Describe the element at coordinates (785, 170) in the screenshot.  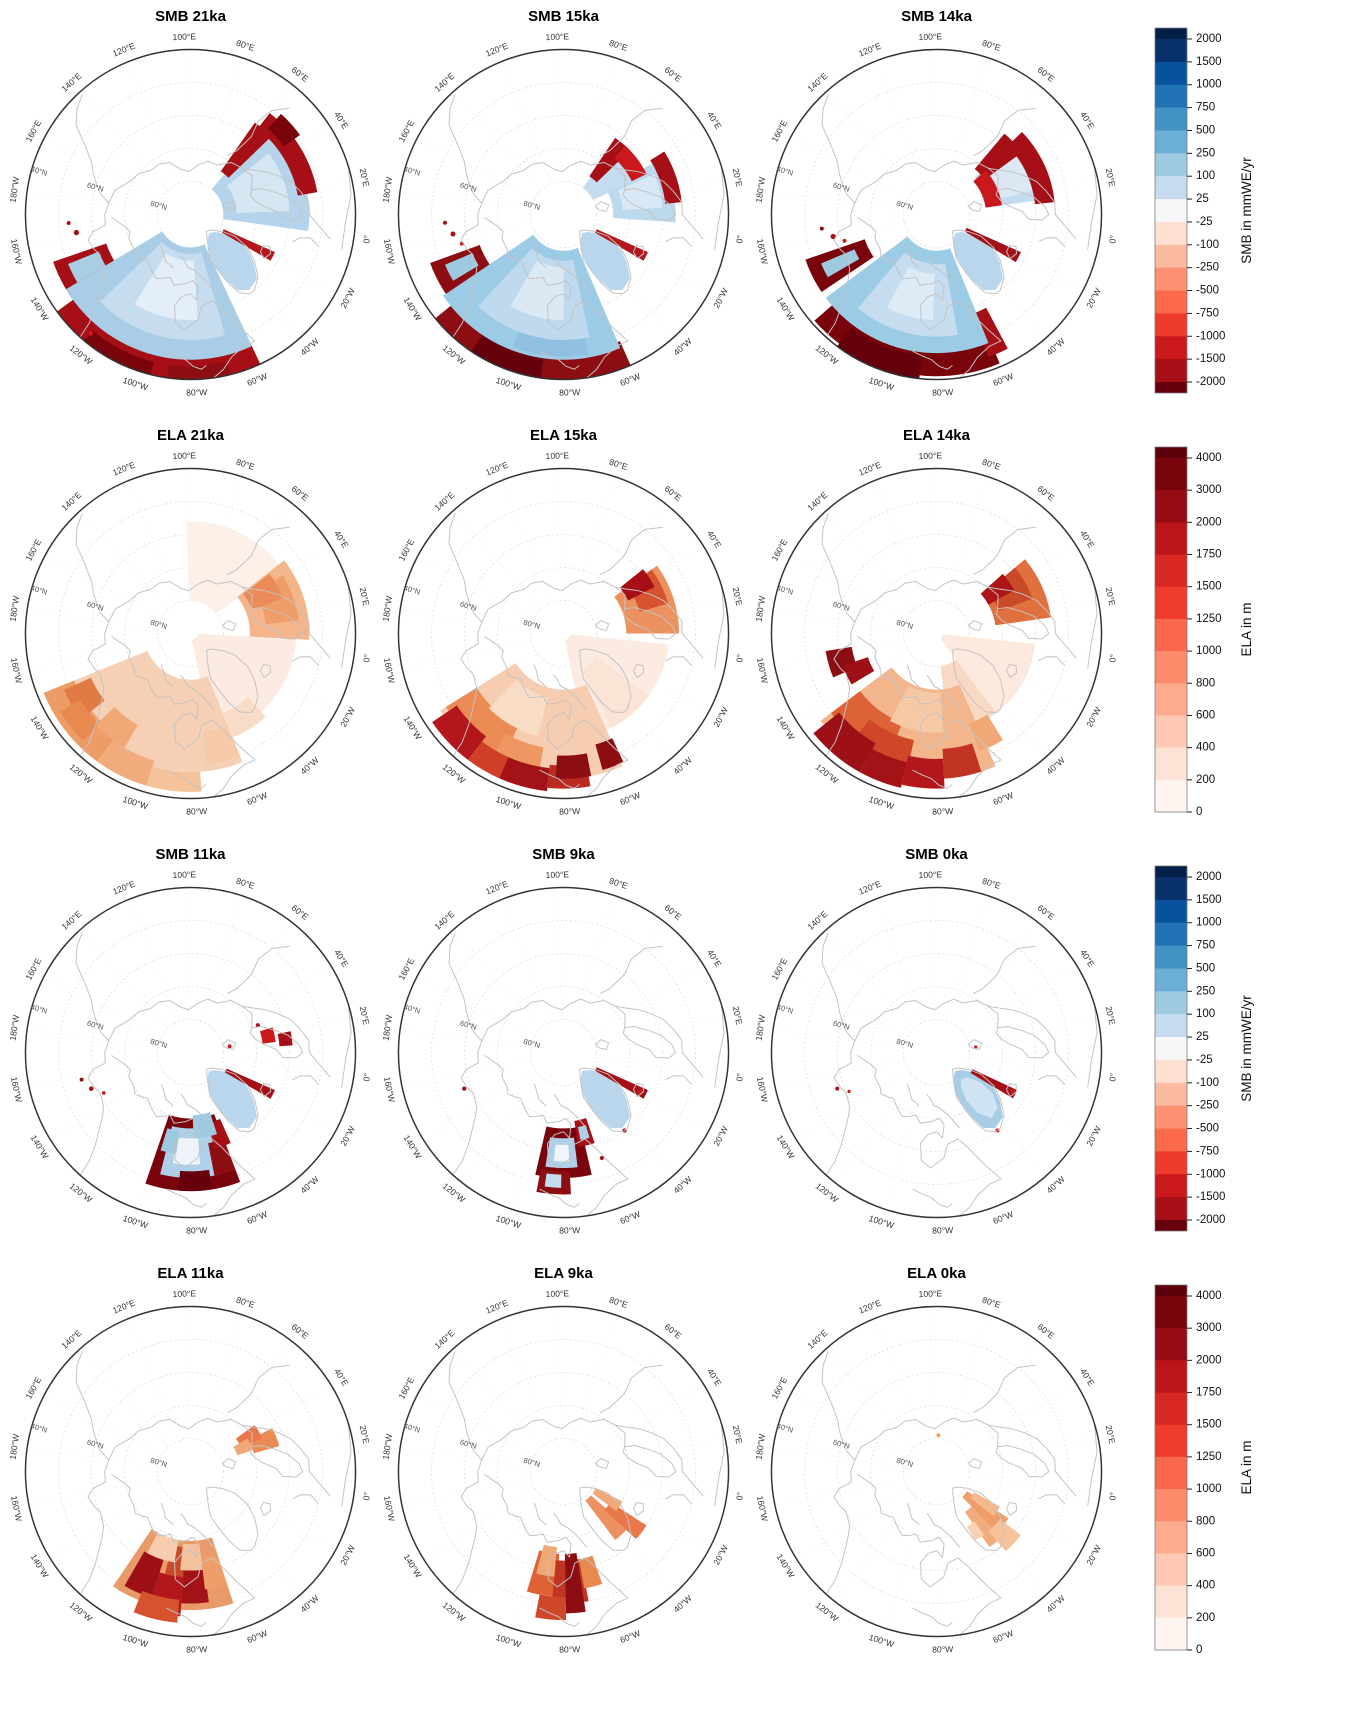
I see `latitude-label: 40°N` at that location.